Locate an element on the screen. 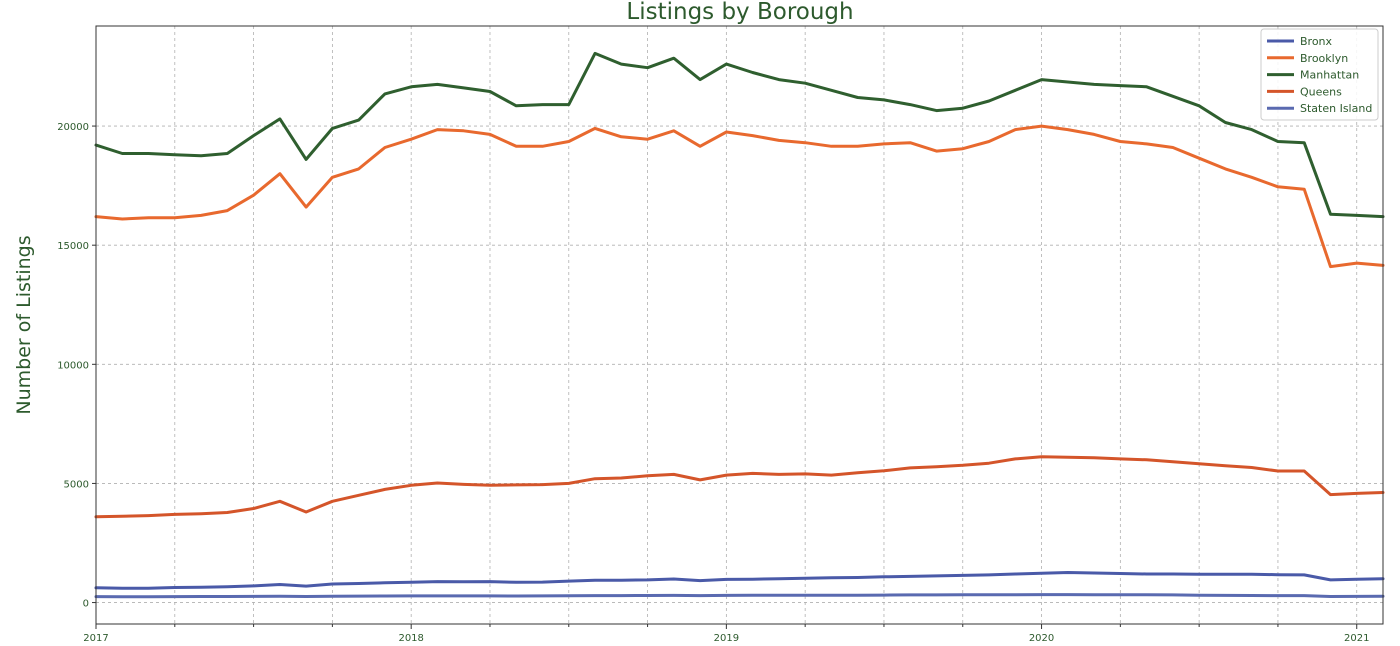 The height and width of the screenshot is (646, 1400). legend-label-bronx: Bronx is located at coordinates (1316, 41).